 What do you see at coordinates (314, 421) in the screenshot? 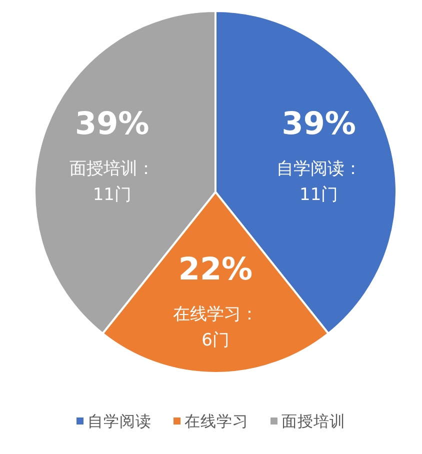
I see `legend-label: 面授培训` at bounding box center [314, 421].